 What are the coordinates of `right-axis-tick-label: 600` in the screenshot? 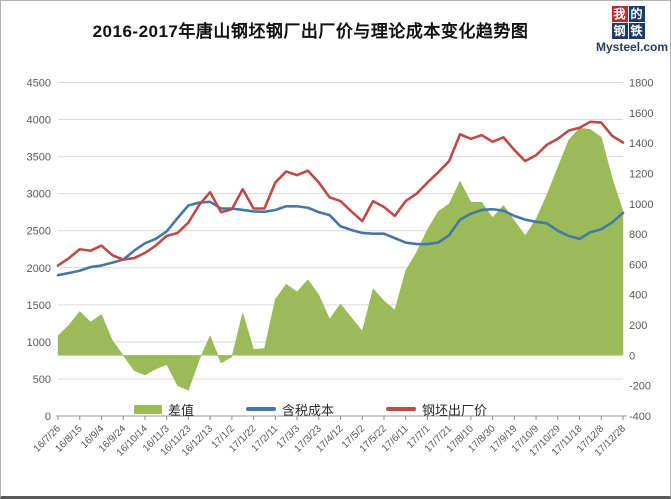 It's located at (638, 265).